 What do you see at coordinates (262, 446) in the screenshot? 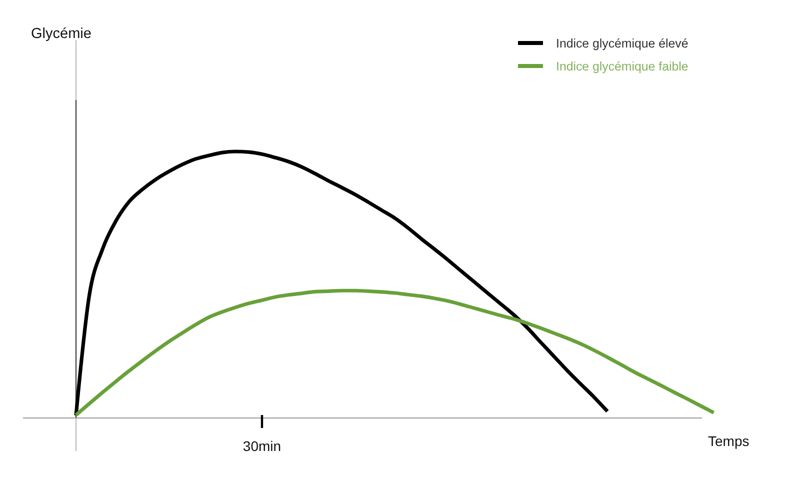
I see `text: 30min` at bounding box center [262, 446].